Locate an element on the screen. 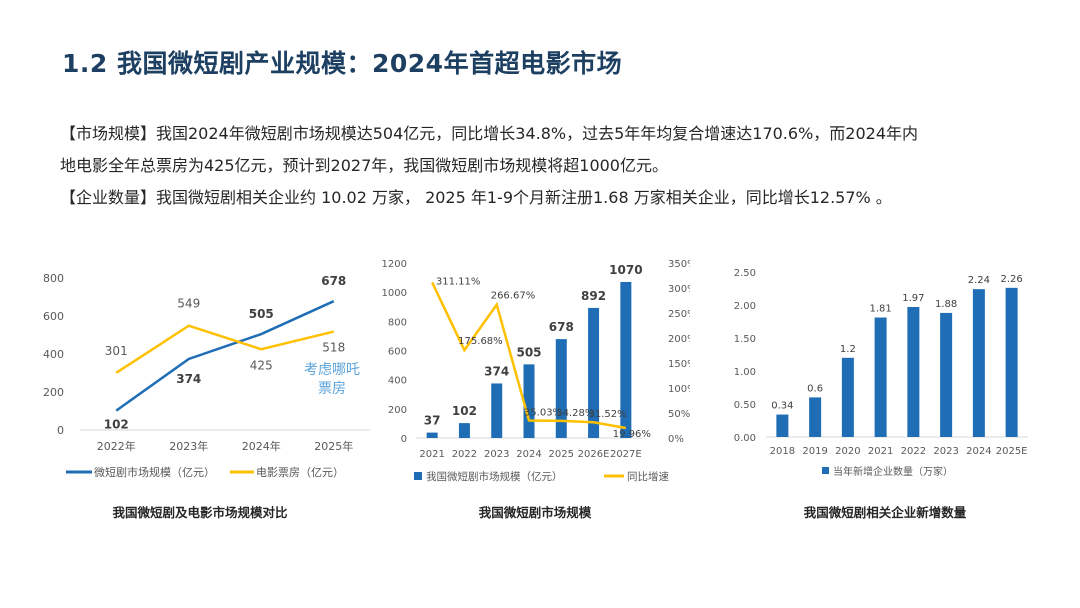  growth-label: 266.67% is located at coordinates (513, 296).